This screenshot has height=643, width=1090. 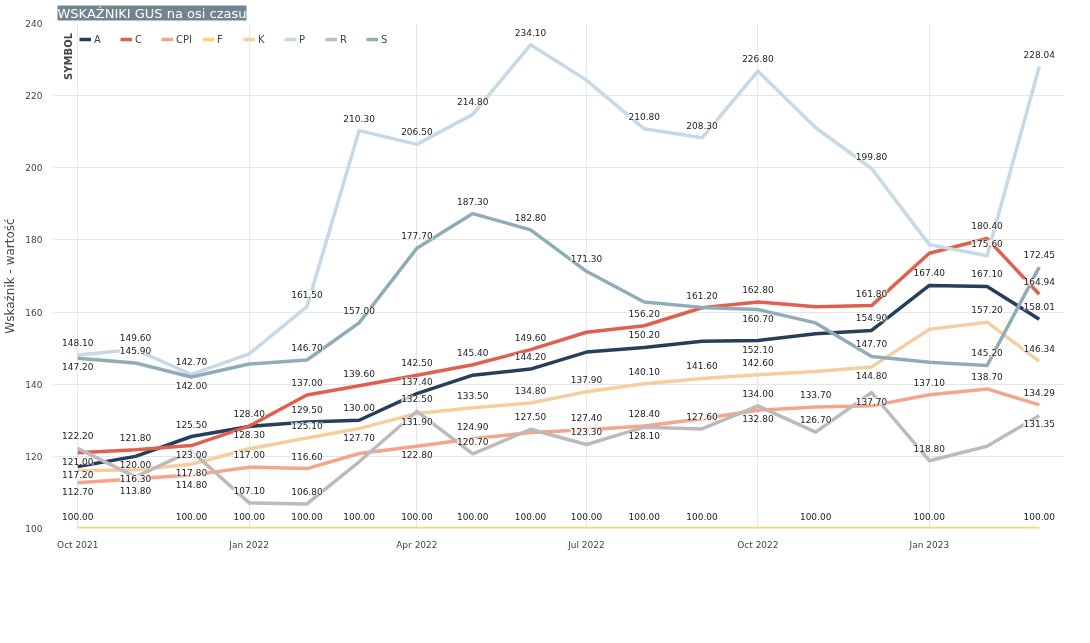 I want to click on data-label: 133.50, so click(x=473, y=395).